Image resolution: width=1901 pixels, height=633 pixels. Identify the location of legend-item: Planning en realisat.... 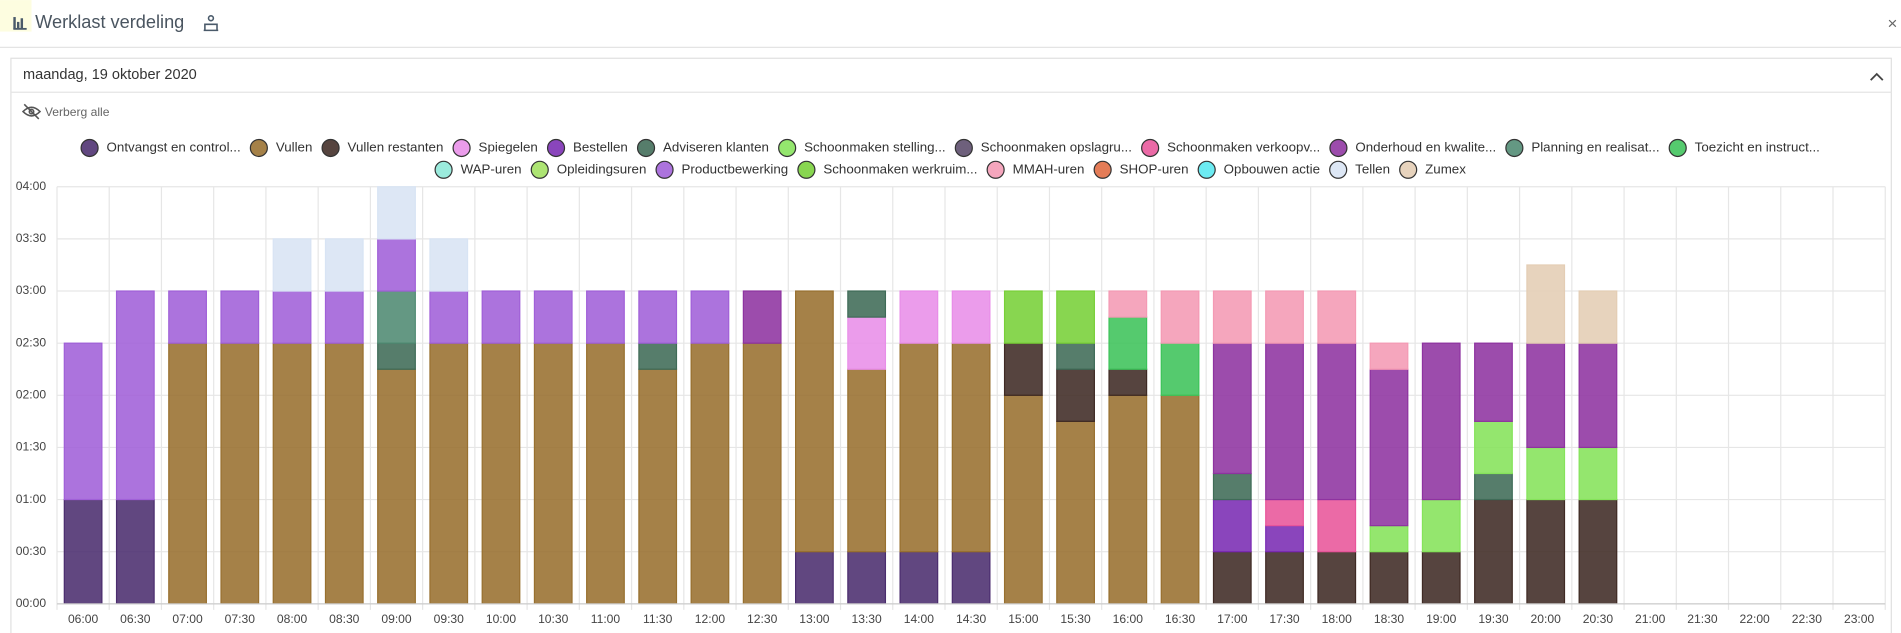
(1582, 148).